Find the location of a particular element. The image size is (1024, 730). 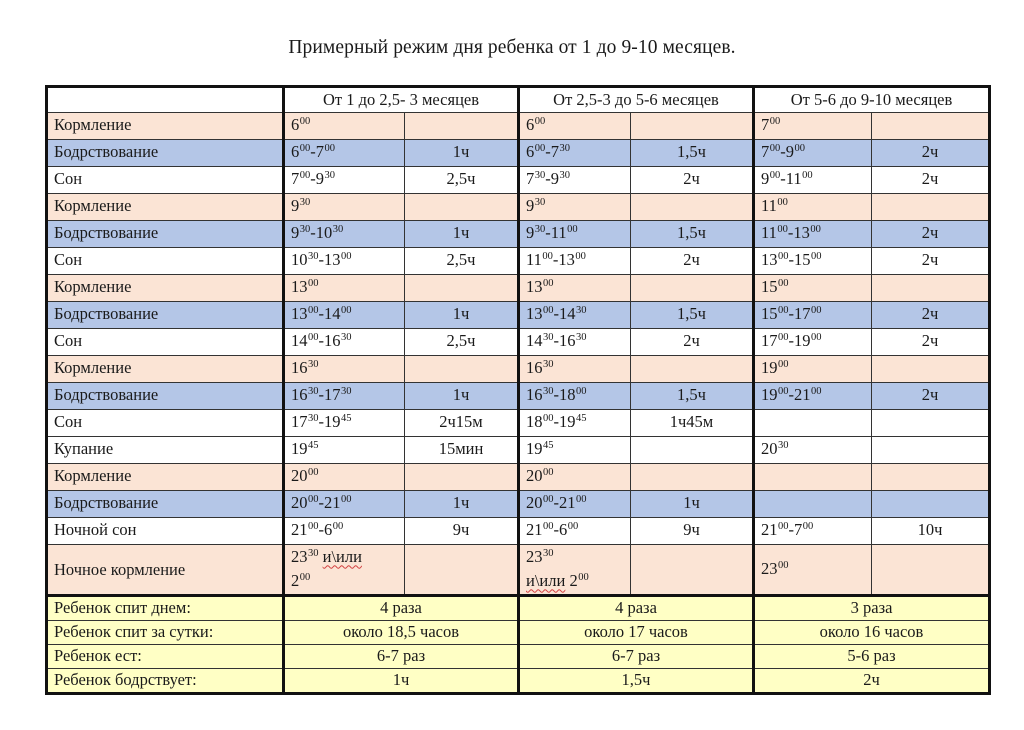

time-hour: 18 is located at coordinates (534, 421).